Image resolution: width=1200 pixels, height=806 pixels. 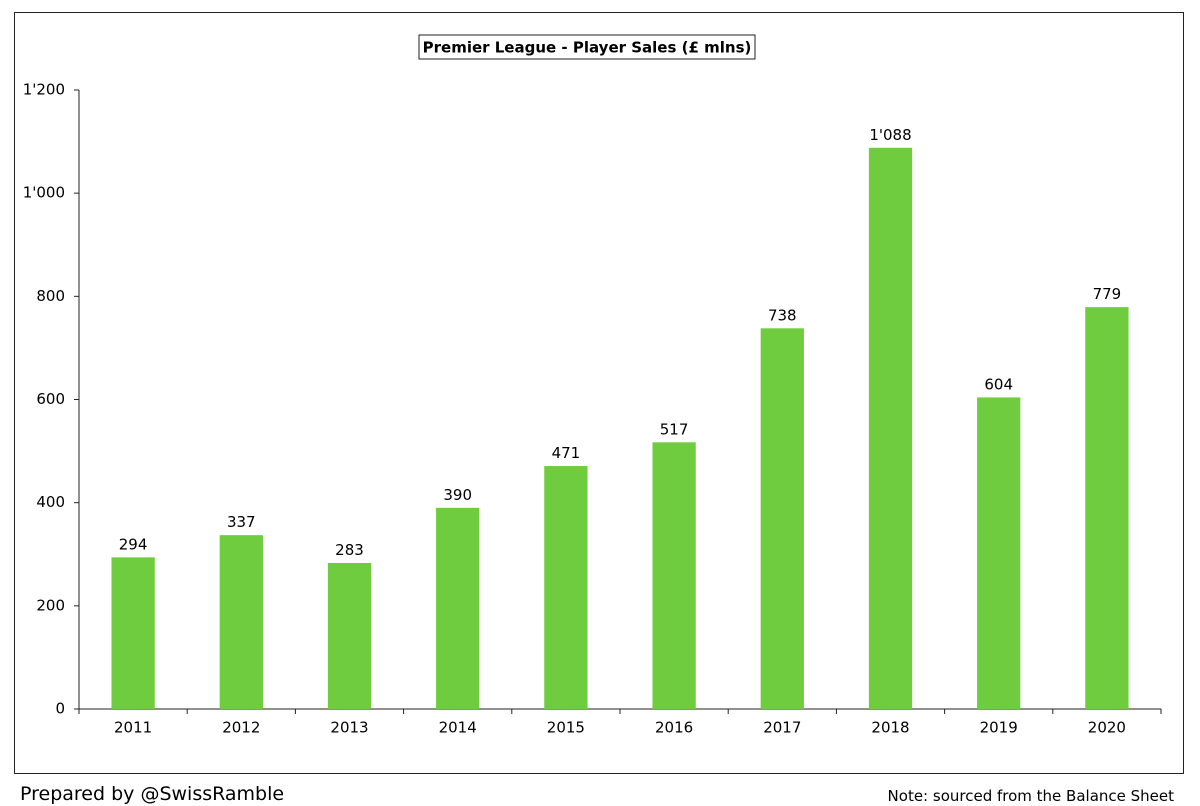 What do you see at coordinates (50, 605) in the screenshot?
I see `y-tick-label: 200` at bounding box center [50, 605].